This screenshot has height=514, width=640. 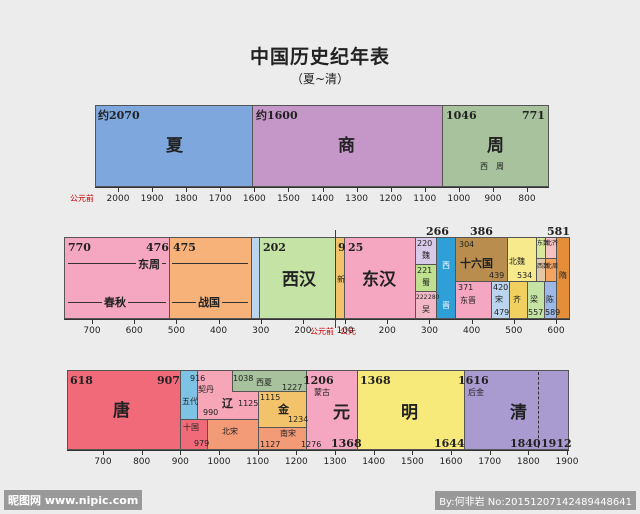 I want to click on sui-block, so click(x=563, y=278).